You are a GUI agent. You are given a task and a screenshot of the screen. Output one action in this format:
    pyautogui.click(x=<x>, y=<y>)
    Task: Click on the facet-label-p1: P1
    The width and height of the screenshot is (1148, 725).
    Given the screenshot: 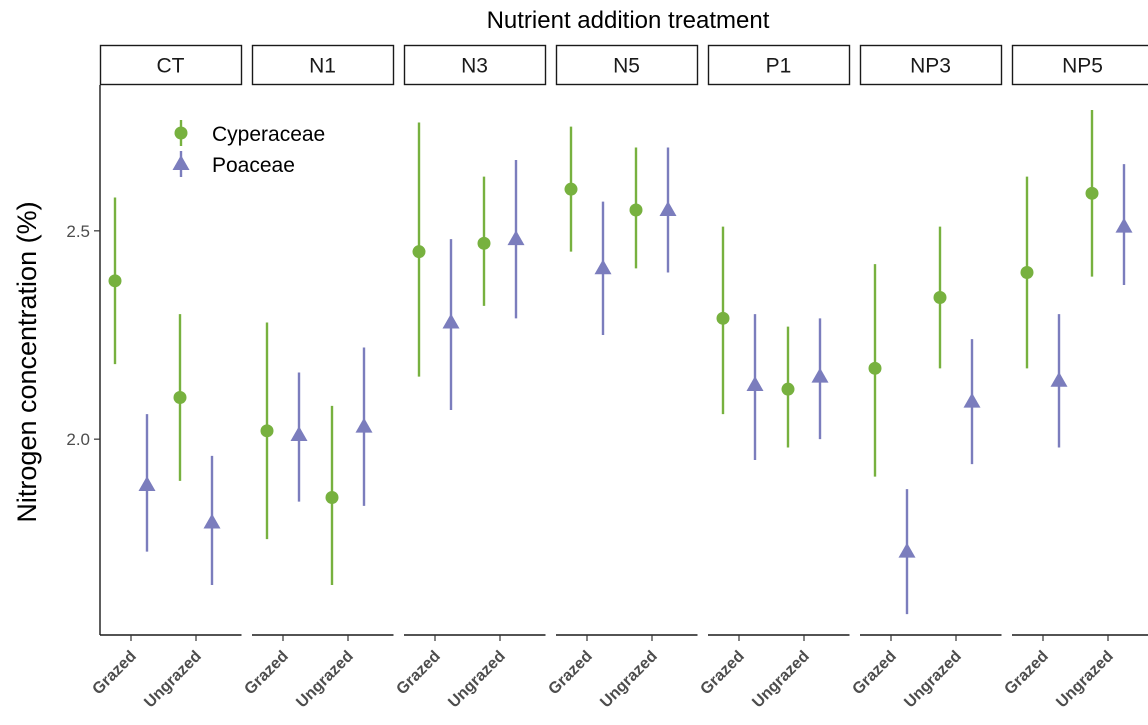 What is the action you would take?
    pyautogui.click(x=779, y=66)
    